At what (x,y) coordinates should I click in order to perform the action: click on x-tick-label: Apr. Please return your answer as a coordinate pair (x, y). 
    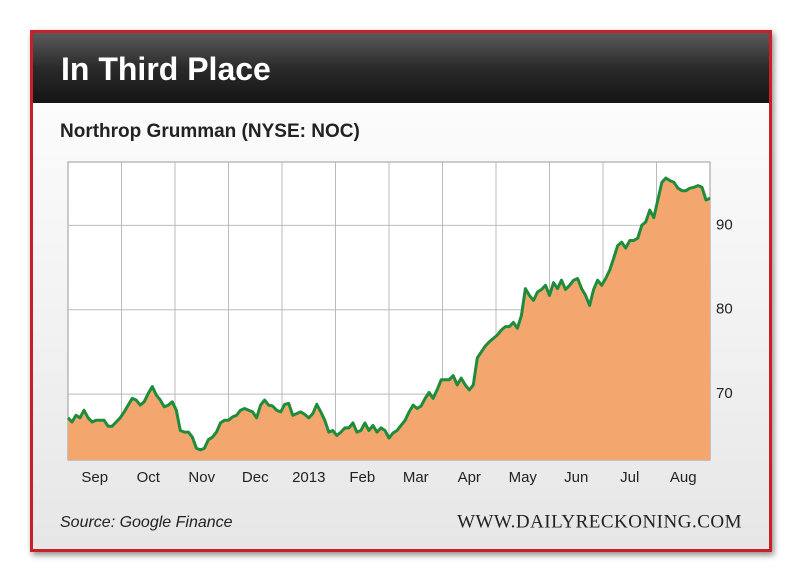
    Looking at the image, I should click on (469, 477).